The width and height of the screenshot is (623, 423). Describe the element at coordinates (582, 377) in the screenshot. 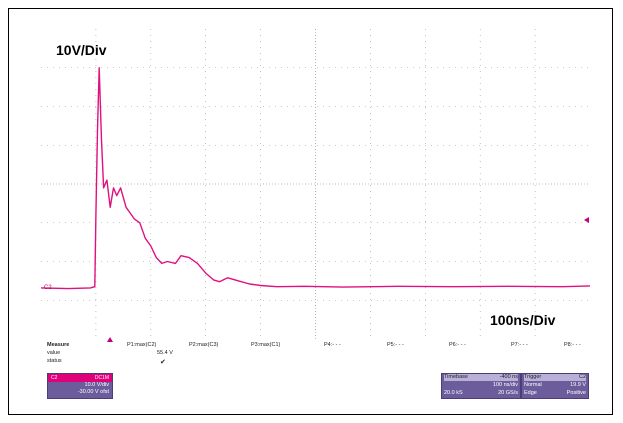

I see `trigger-channel: C2` at that location.